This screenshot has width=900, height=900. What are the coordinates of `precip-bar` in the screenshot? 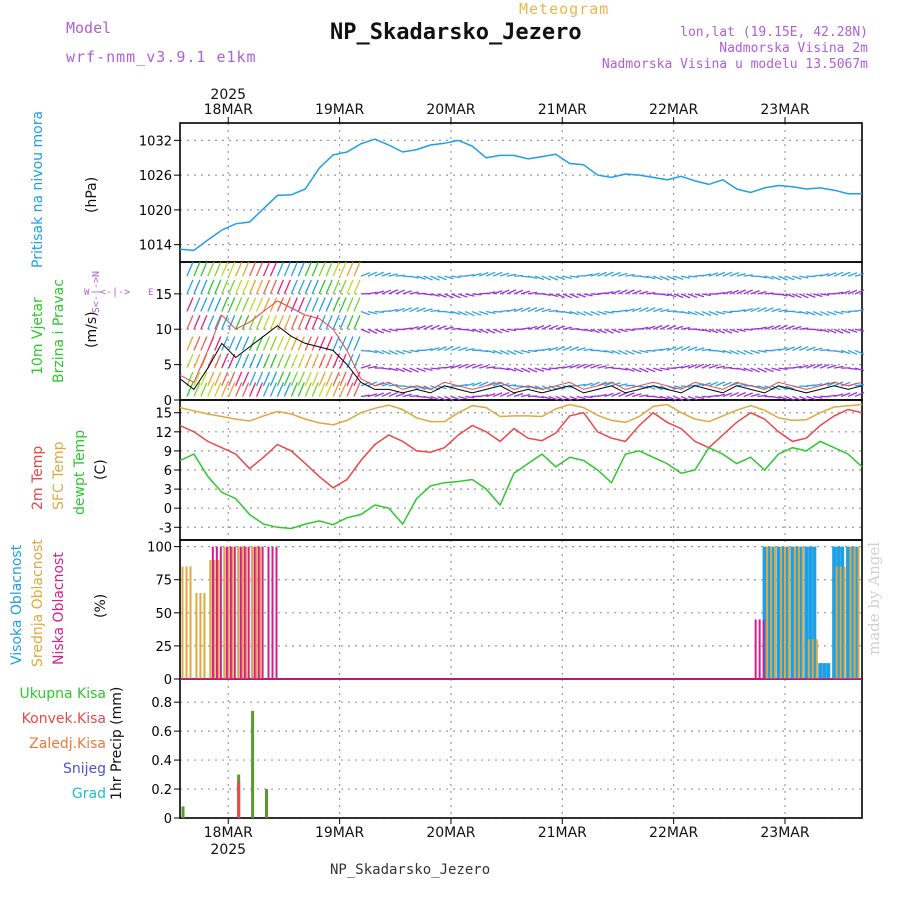 It's located at (267, 803).